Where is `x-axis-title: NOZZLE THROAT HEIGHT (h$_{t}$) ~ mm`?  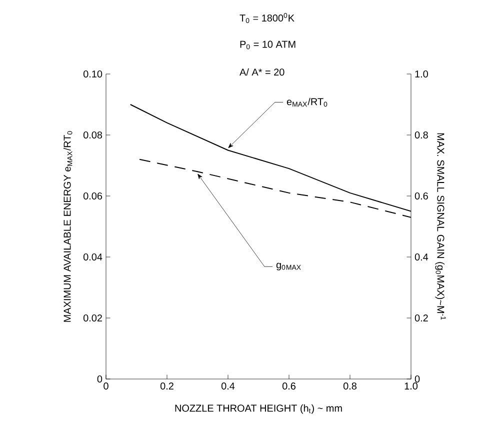
x-axis-title: NOZZLE THROAT HEIGHT (h$_{t}$) ~ mm is located at coordinates (258, 409).